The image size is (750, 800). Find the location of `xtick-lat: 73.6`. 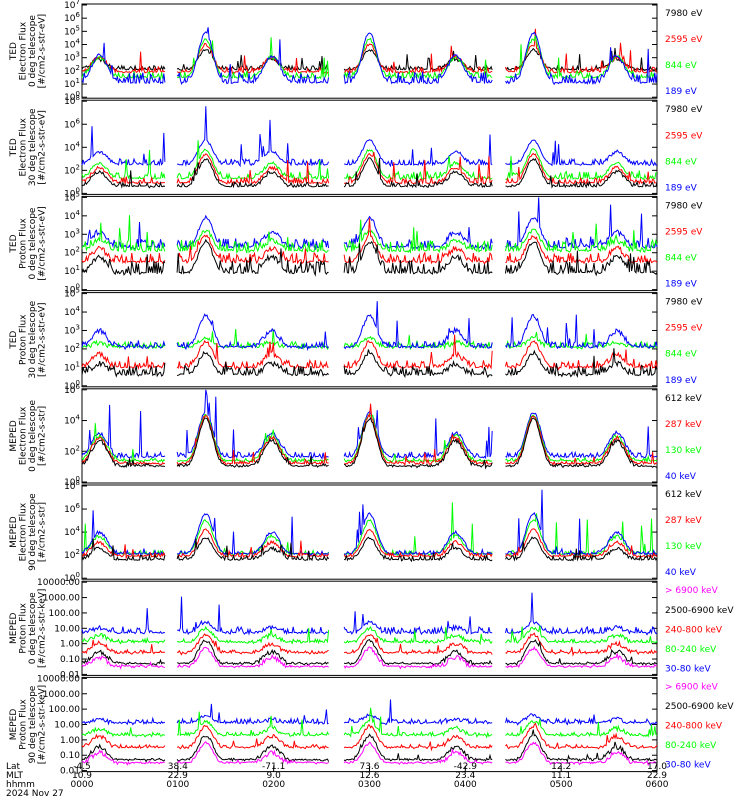

xtick-lat: 73.6 is located at coordinates (369, 767).